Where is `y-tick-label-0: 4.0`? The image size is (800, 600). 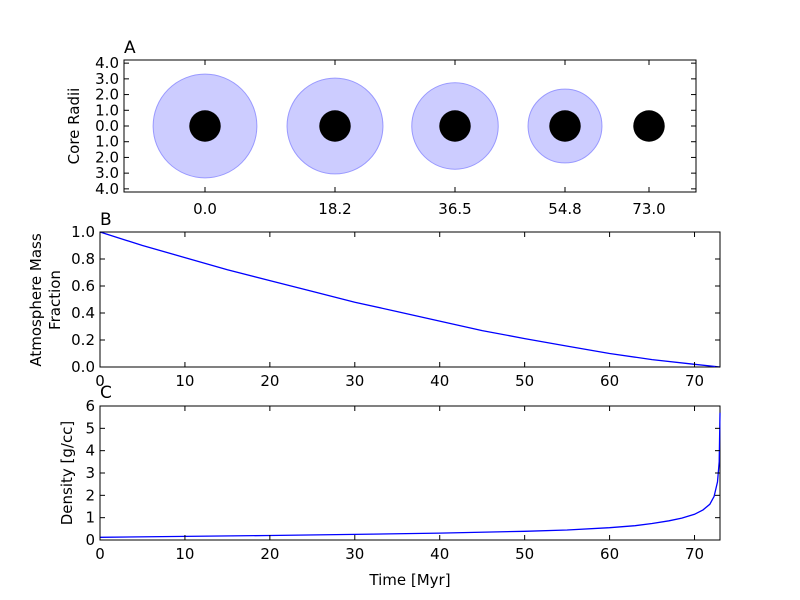 y-tick-label-0: 4.0 is located at coordinates (107, 63).